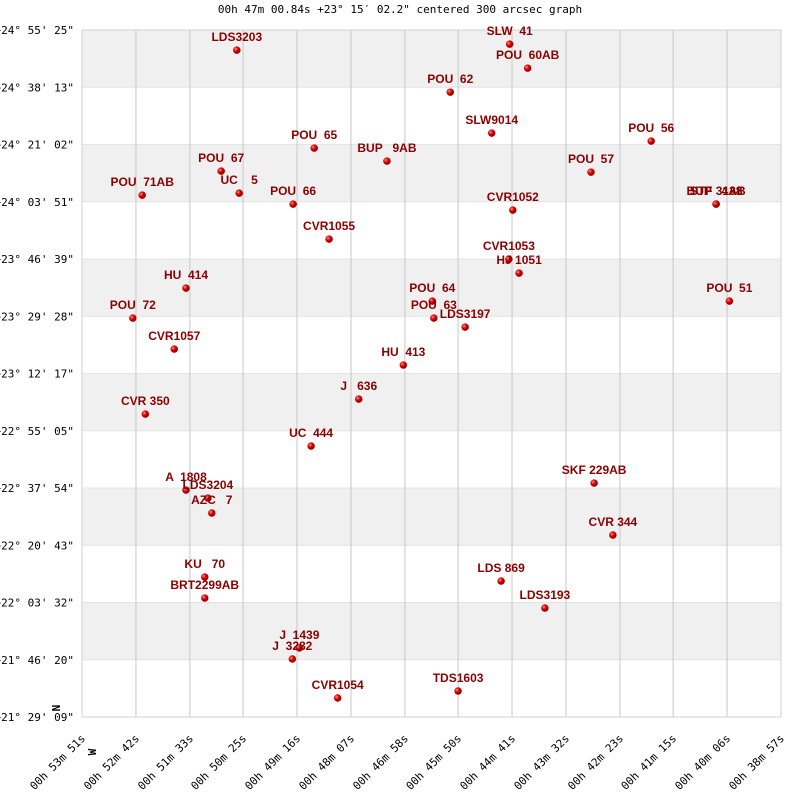  What do you see at coordinates (380, 762) in the screenshot?
I see `x-tick-label: 00h 46m 58s` at bounding box center [380, 762].